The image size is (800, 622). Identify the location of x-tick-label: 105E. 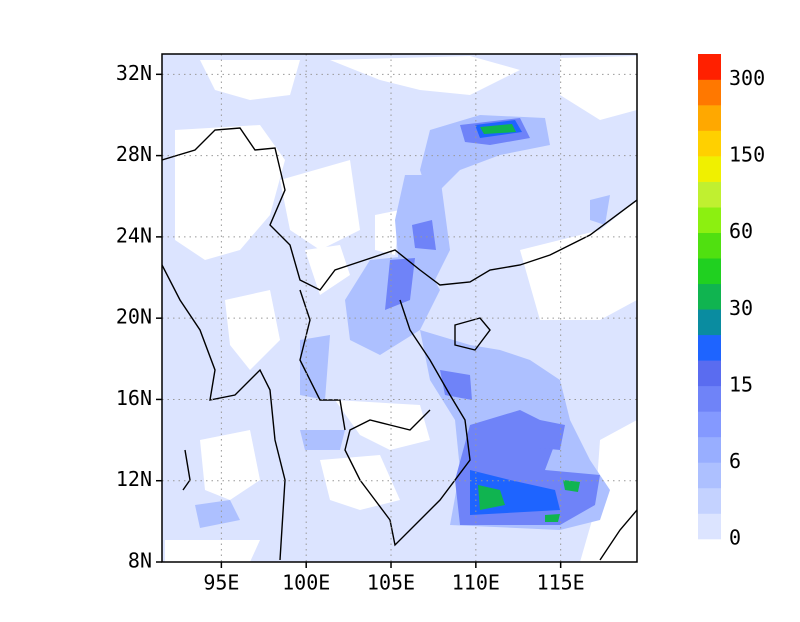
(391, 583).